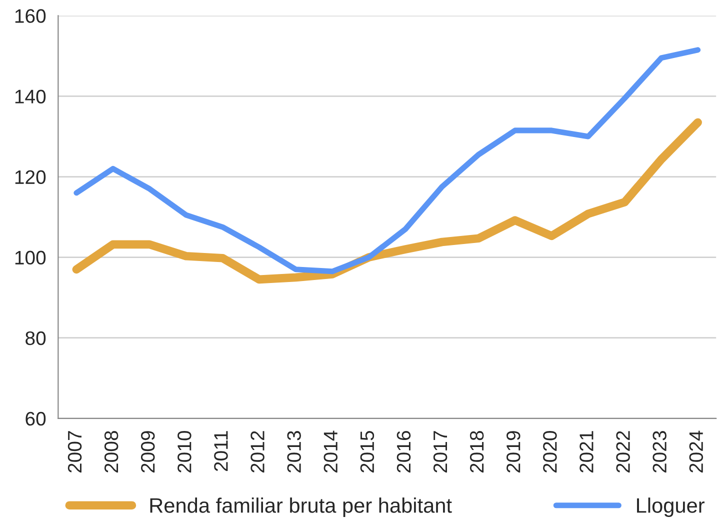  I want to click on x-tick-label: 2012, so click(257, 451).